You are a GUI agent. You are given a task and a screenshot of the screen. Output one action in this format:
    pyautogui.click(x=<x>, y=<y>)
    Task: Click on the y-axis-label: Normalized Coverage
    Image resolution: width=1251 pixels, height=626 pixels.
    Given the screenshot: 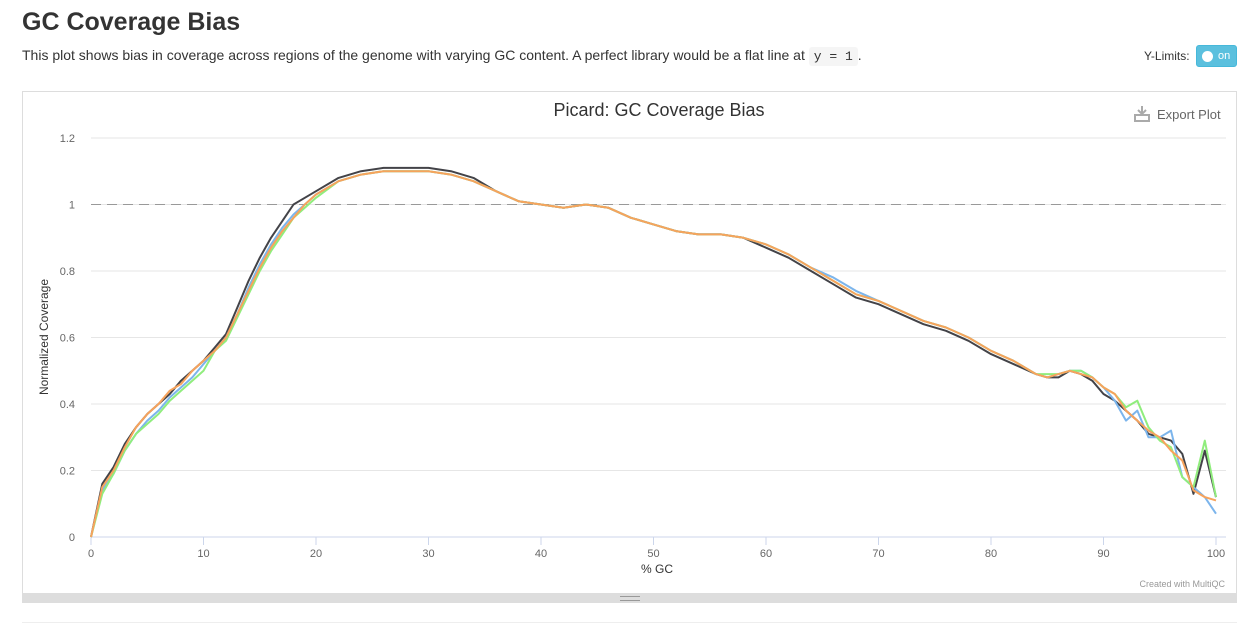 What is the action you would take?
    pyautogui.click(x=44, y=337)
    